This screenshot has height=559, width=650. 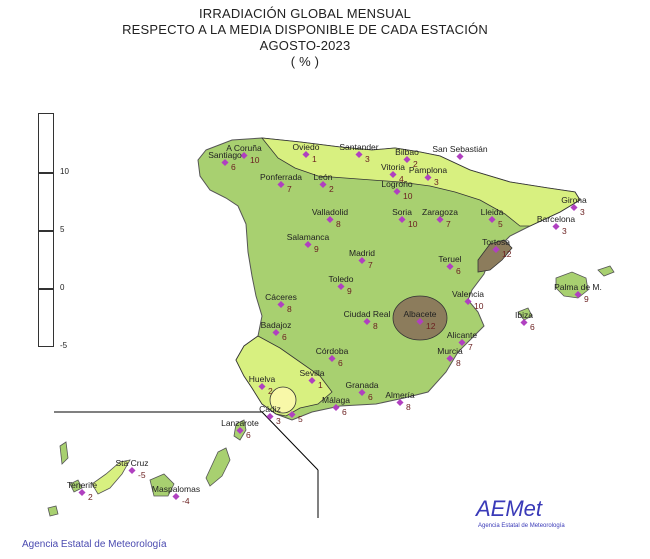 I want to click on legend-swatch-mid, so click(x=46, y=260).